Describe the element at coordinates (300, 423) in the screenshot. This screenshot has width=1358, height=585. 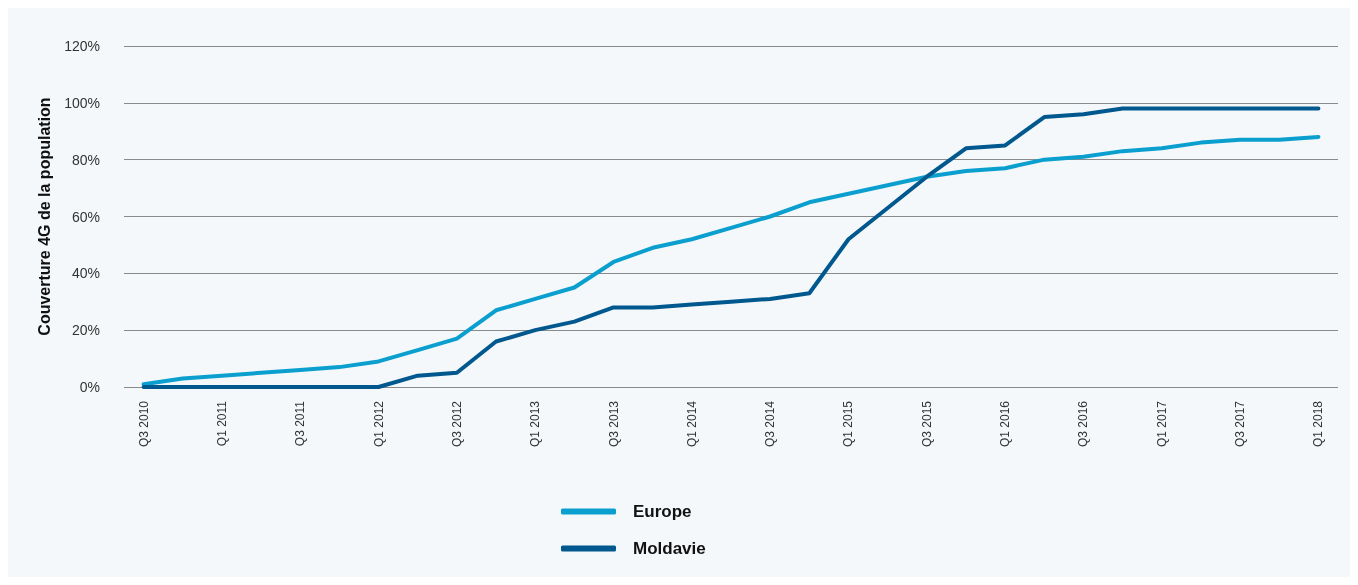
I see `x-tick-label: Q3 2011` at that location.